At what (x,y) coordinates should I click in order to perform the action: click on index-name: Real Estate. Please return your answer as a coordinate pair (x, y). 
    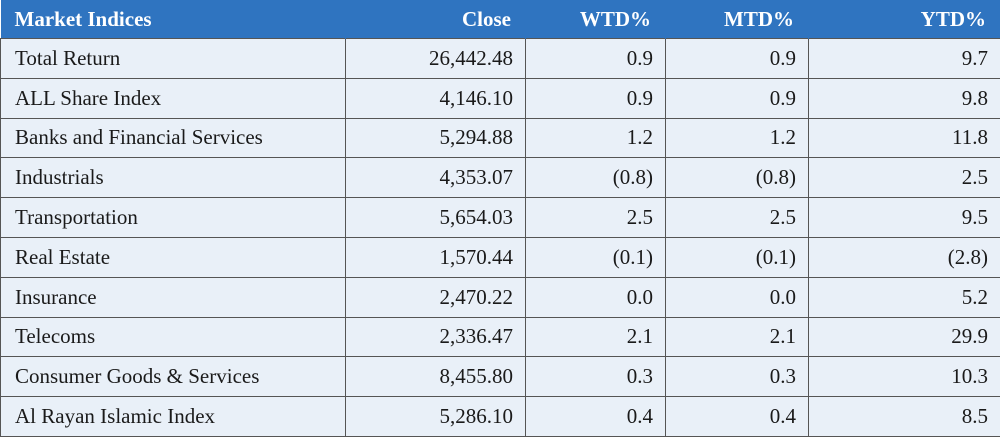
    Looking at the image, I should click on (173, 257).